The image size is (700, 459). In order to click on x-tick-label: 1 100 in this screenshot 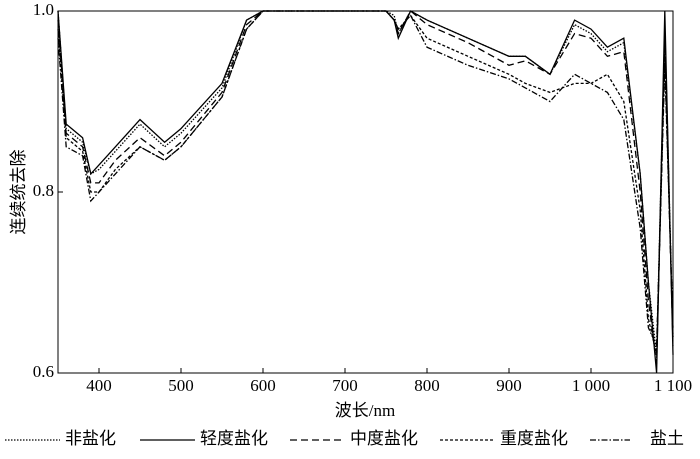, I will do `click(673, 385)`.